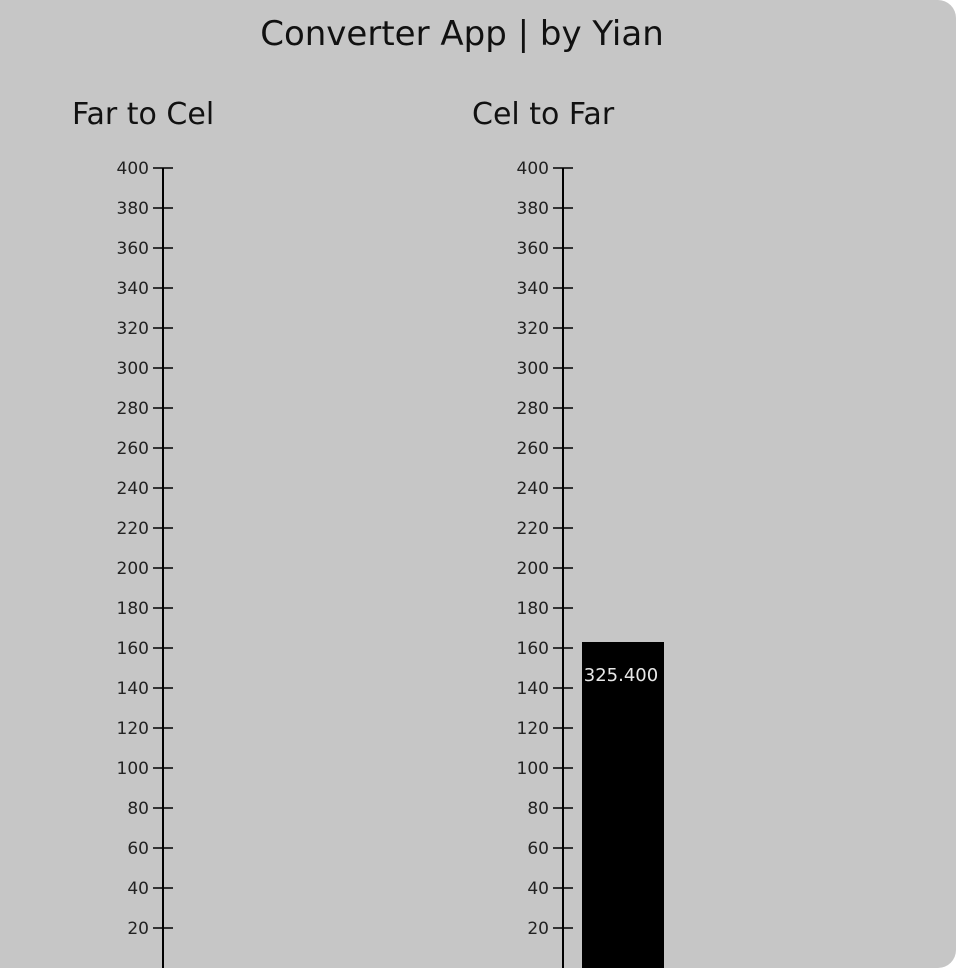 This screenshot has height=968, width=956. What do you see at coordinates (621, 675) in the screenshot?
I see `bar-value-label-c2f: 325.400` at bounding box center [621, 675].